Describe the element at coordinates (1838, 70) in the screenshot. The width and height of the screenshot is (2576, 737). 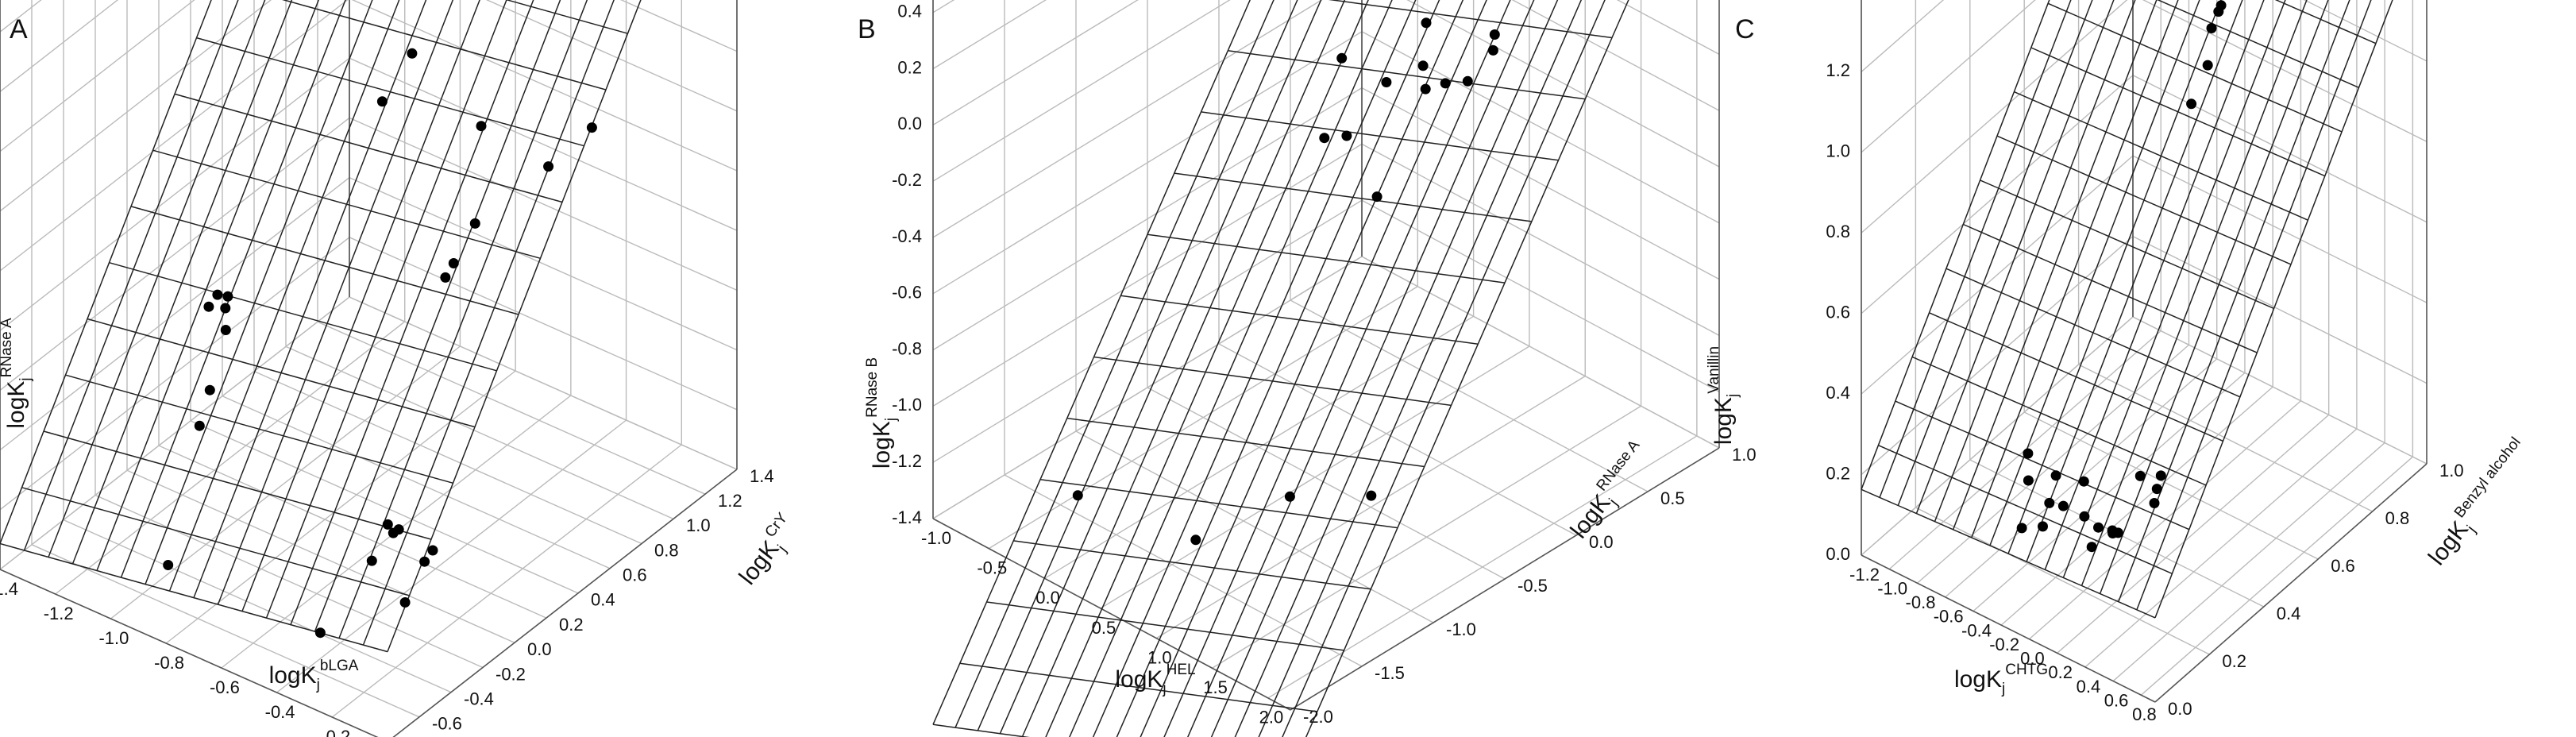
I see `z-tick-label: 1.2` at that location.